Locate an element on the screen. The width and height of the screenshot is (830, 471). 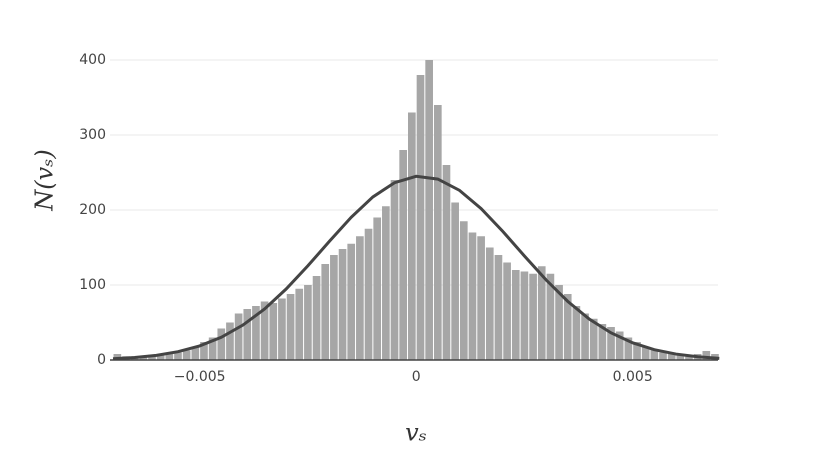
y-tick-label: 200 is located at coordinates (92, 210).